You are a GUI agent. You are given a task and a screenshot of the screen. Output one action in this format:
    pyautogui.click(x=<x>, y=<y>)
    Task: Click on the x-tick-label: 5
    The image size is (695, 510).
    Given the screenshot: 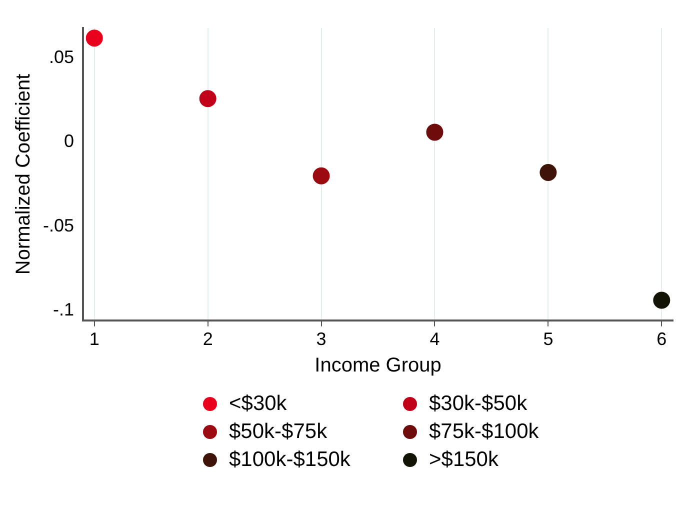 What is the action you would take?
    pyautogui.click(x=548, y=339)
    